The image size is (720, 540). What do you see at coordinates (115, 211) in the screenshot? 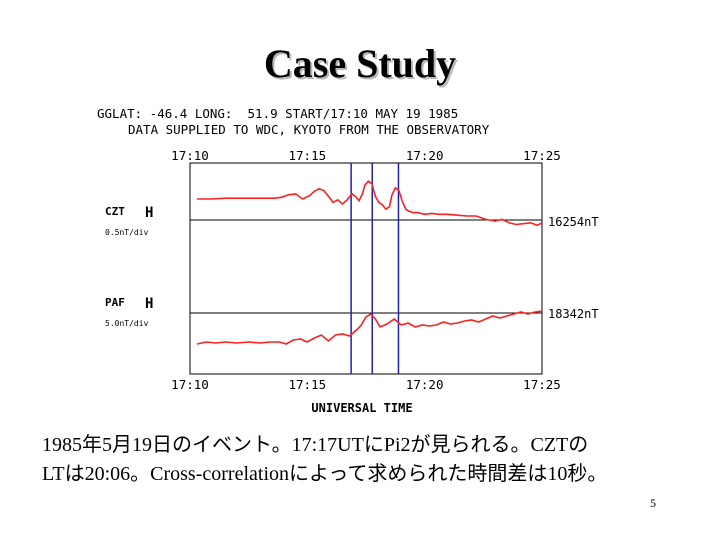
I see `czt-station-label: CZT` at bounding box center [115, 211].